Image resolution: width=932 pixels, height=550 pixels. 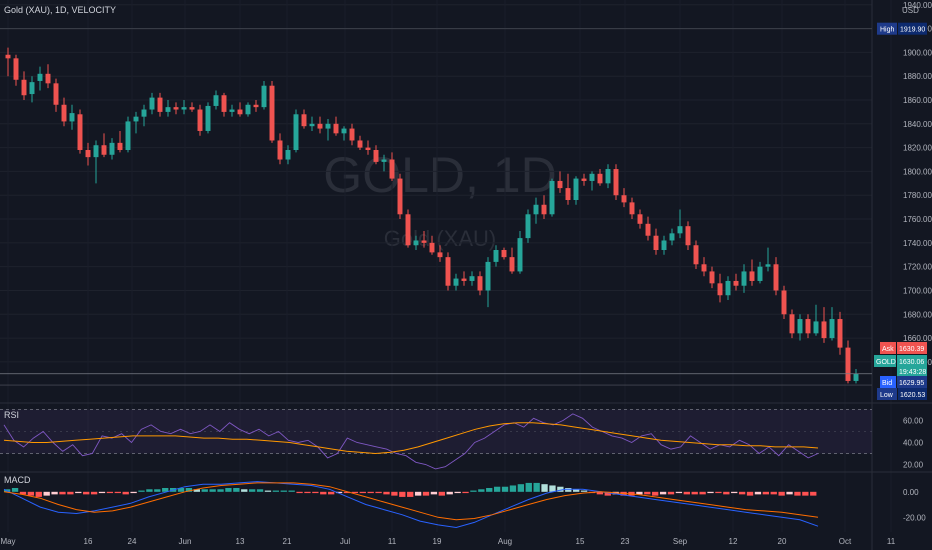 I want to click on high-marker-value-bg, so click(x=912, y=28).